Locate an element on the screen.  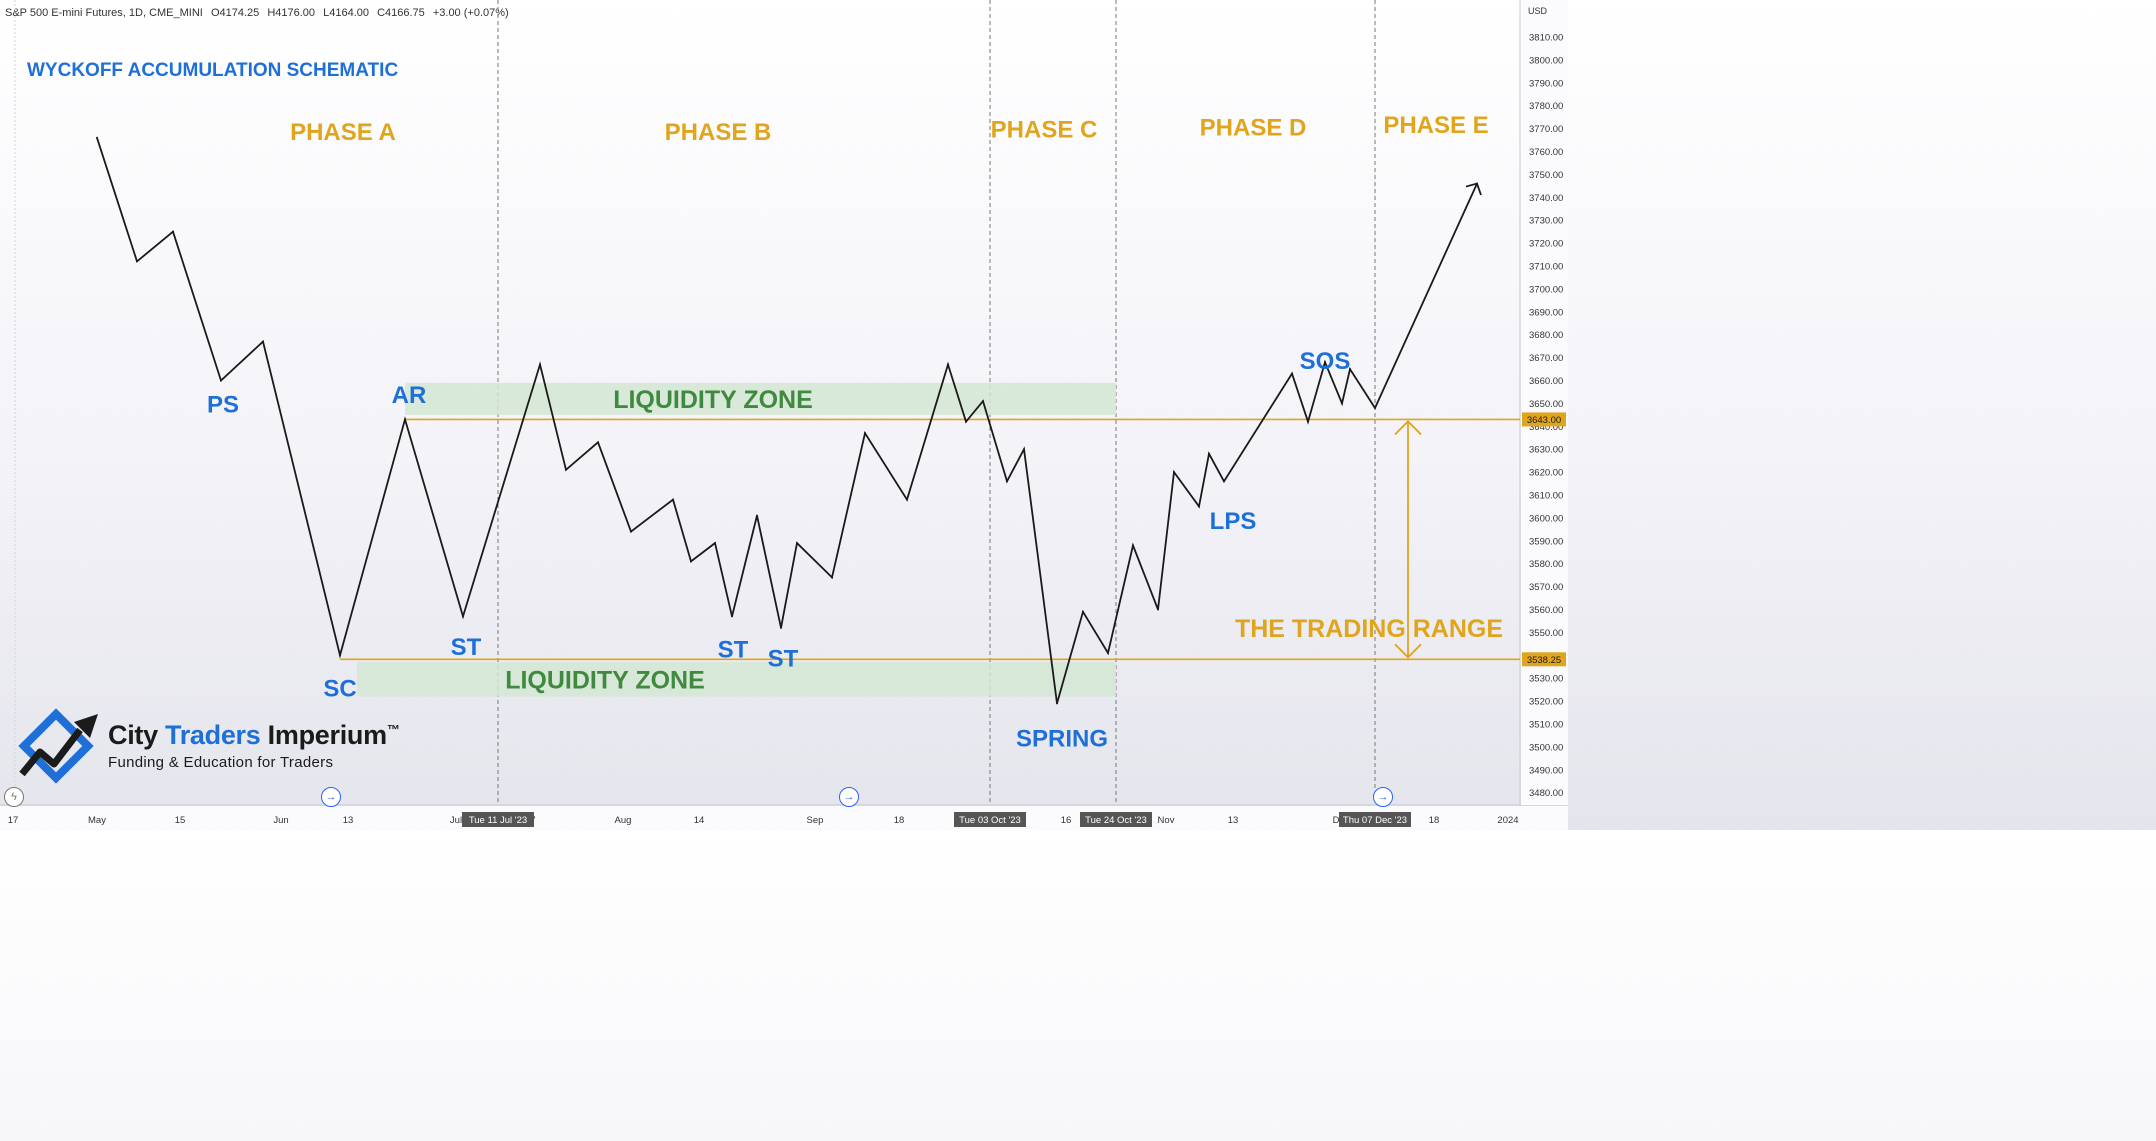
x-tick-label: Jun is located at coordinates (280, 820).